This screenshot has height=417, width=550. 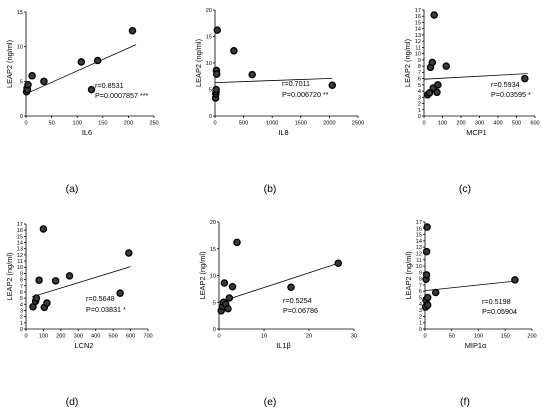 What do you see at coordinates (72, 402) in the screenshot?
I see `panel-label: (d)` at bounding box center [72, 402].